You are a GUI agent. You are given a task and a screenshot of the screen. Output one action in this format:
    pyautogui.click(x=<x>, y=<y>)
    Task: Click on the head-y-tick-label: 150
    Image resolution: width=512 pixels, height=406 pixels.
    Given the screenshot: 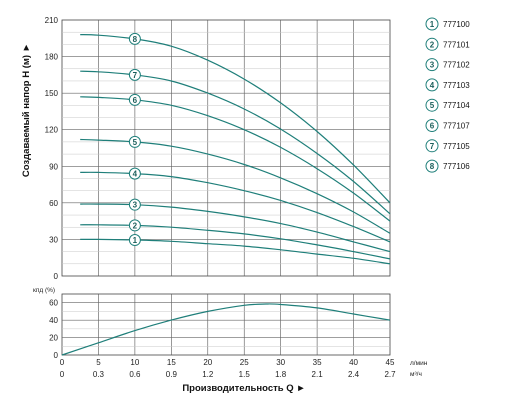 What is the action you would take?
    pyautogui.click(x=52, y=93)
    